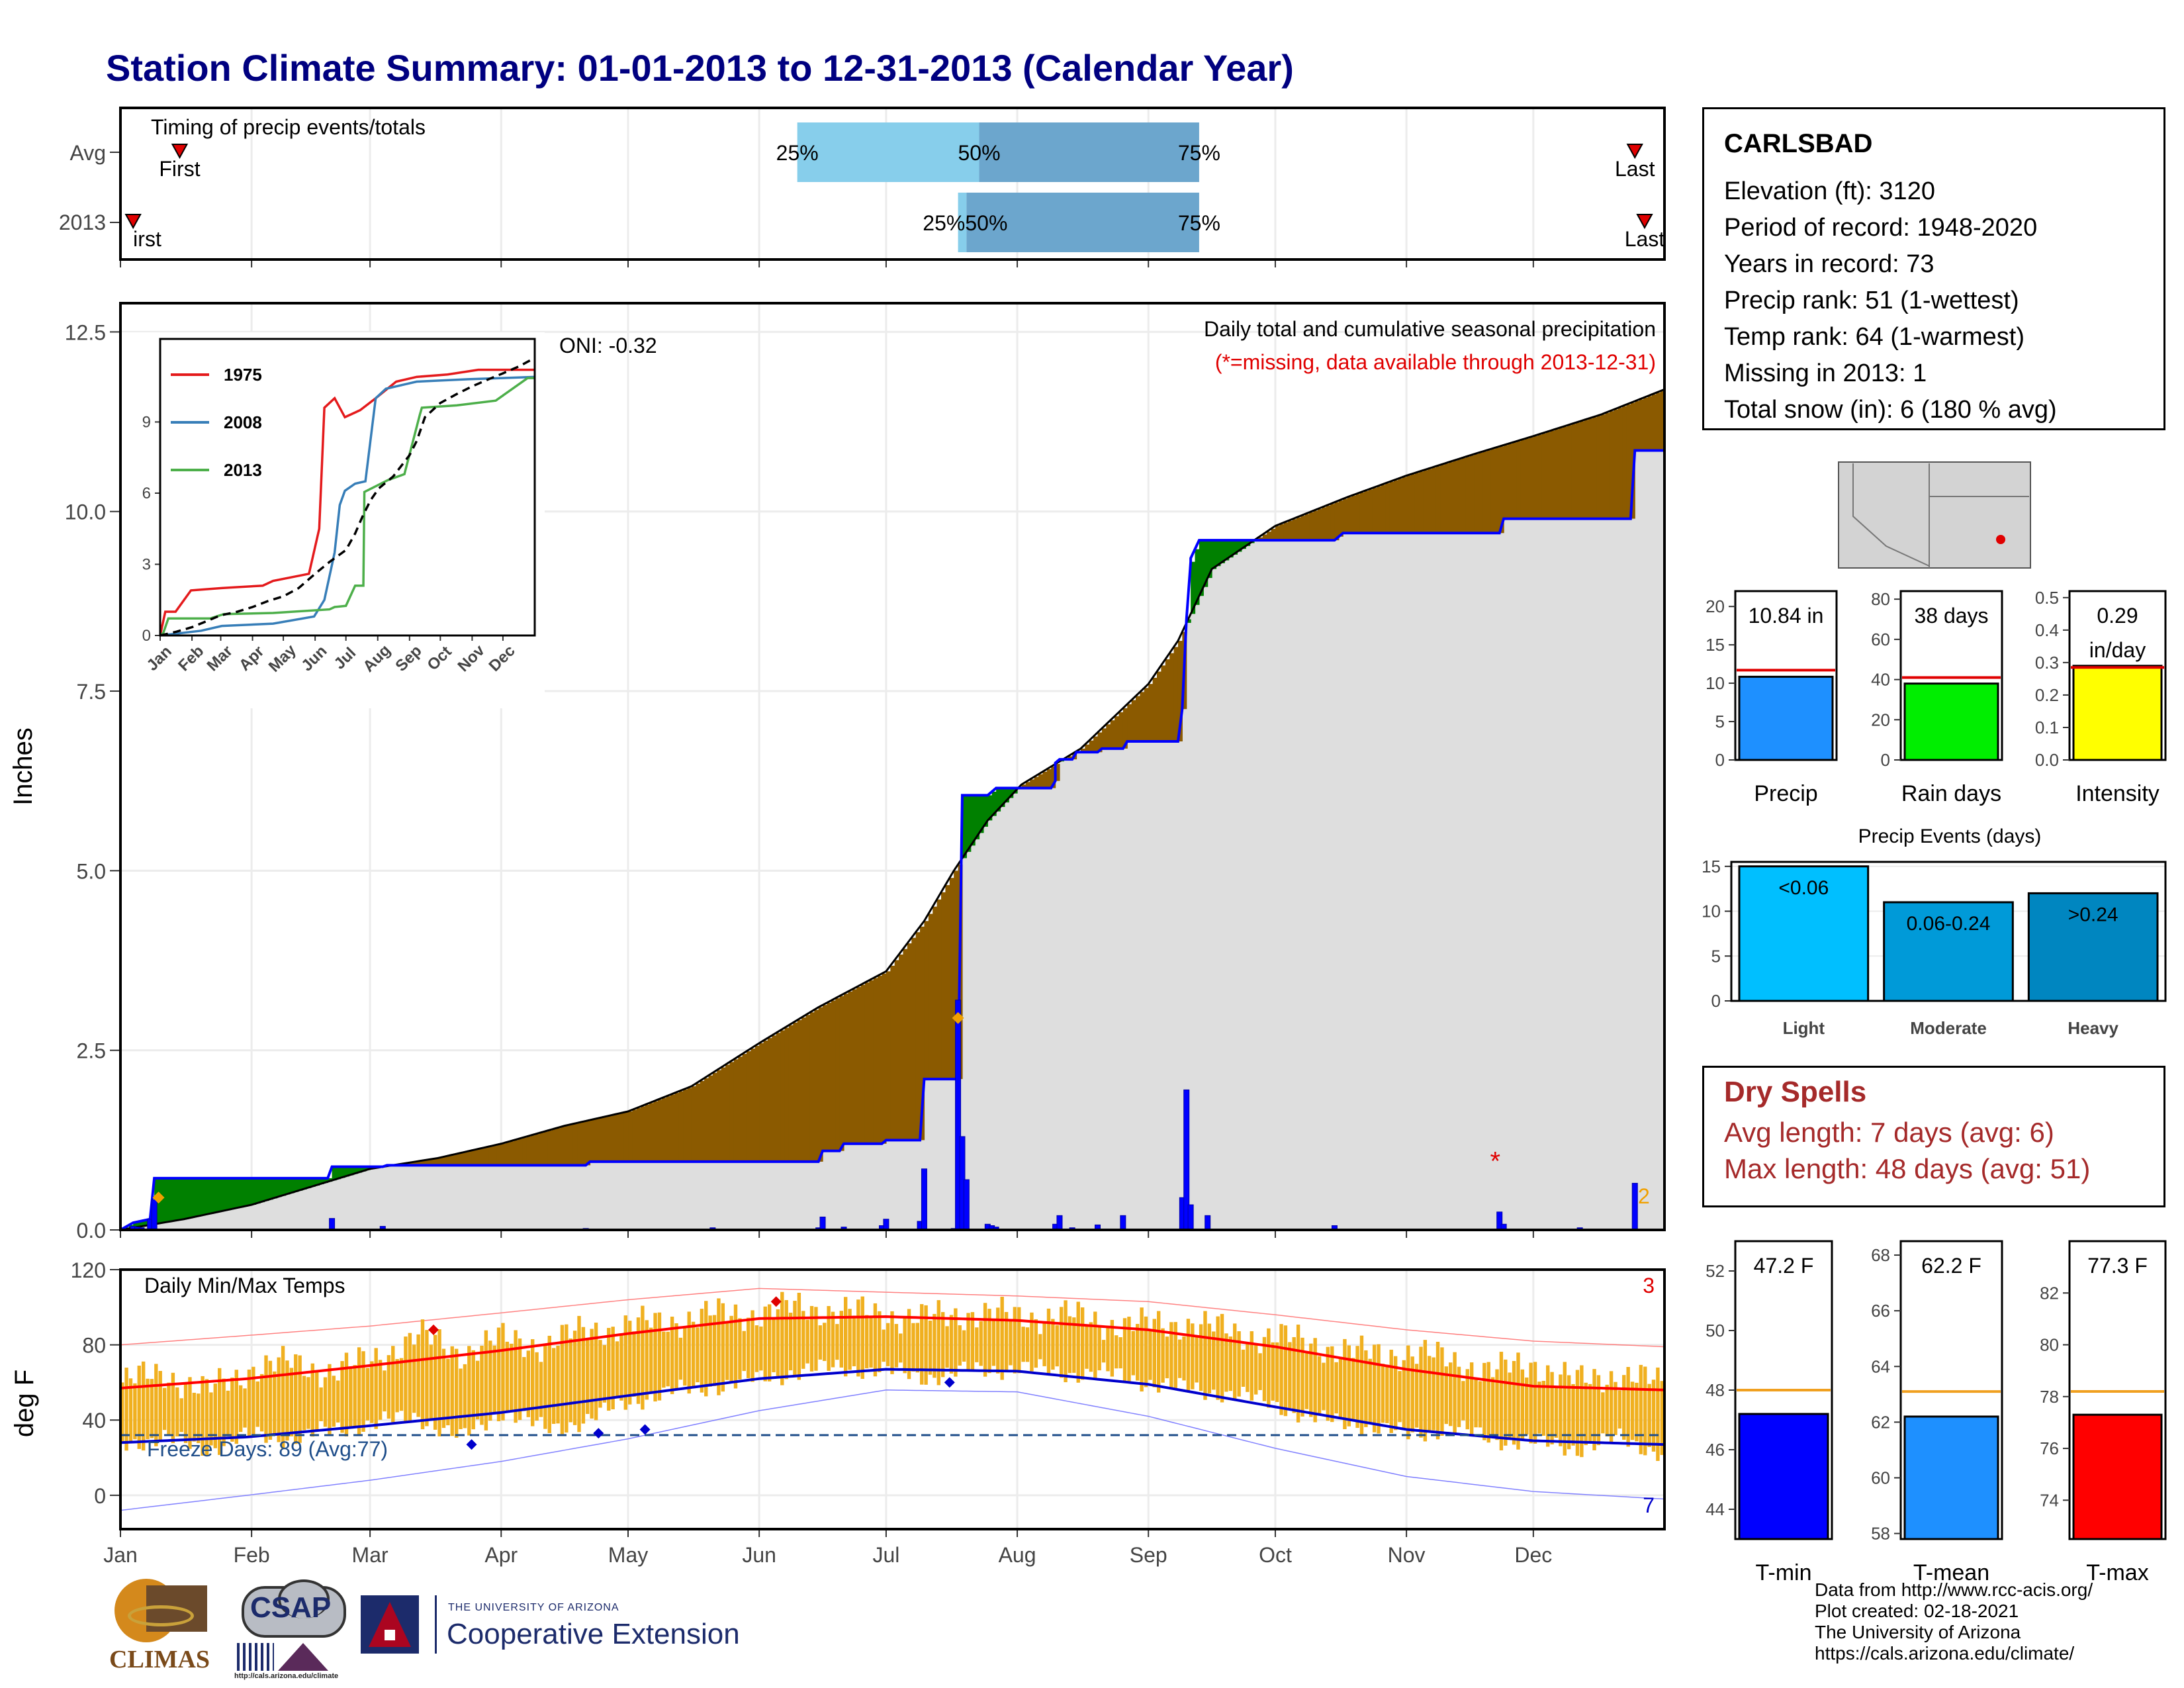 Image resolution: width=2184 pixels, height=1688 pixels. What do you see at coordinates (332, 520) in the screenshot?
I see `inset-bg` at bounding box center [332, 520].